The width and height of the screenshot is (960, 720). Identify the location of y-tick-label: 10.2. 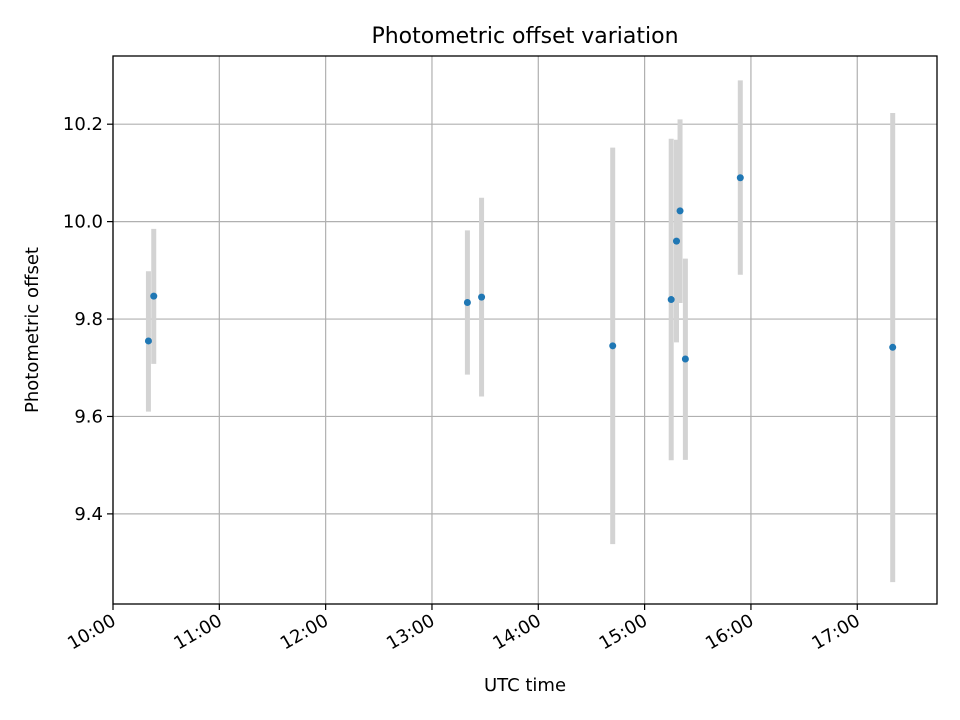
(83, 124).